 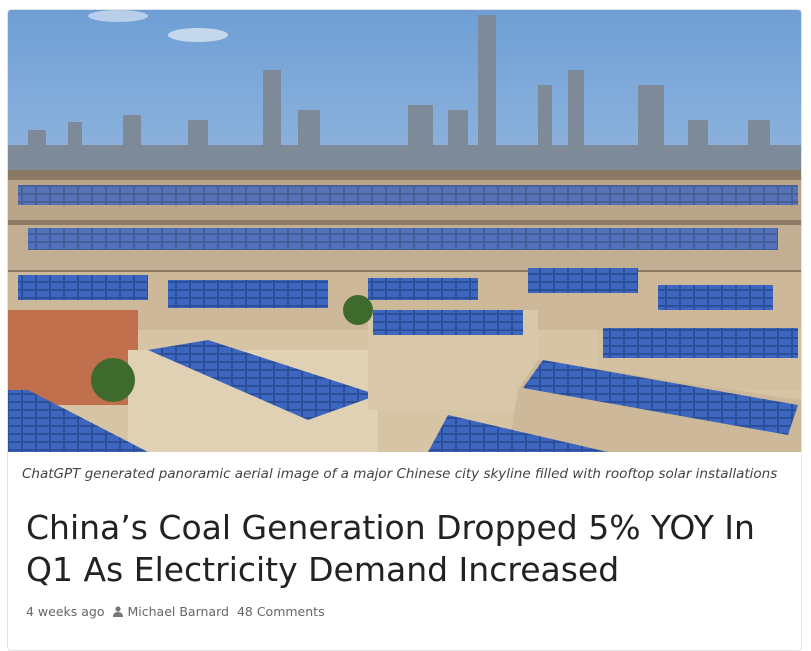 I want to click on author-icon, so click(x=117, y=611).